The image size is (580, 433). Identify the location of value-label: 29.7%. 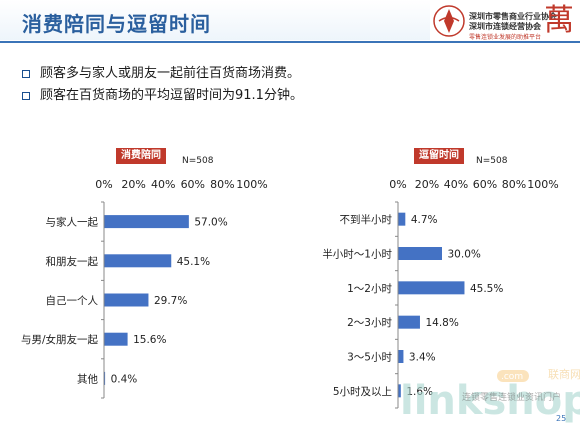
(170, 301).